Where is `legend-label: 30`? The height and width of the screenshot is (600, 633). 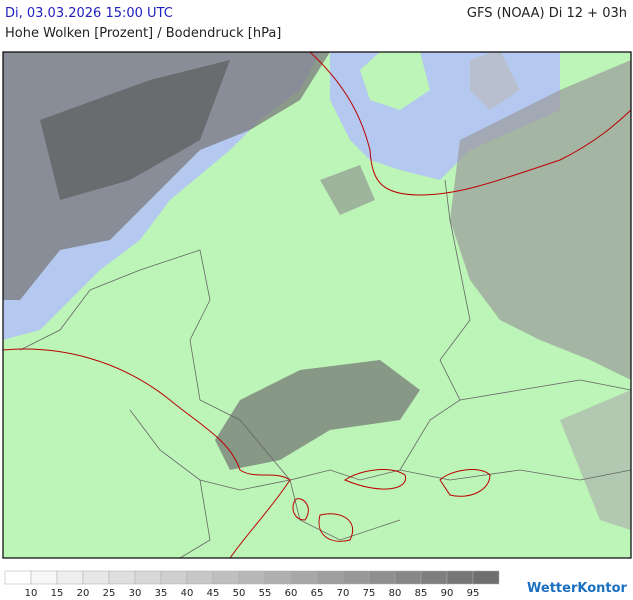 legend-label: 30 is located at coordinates (135, 593).